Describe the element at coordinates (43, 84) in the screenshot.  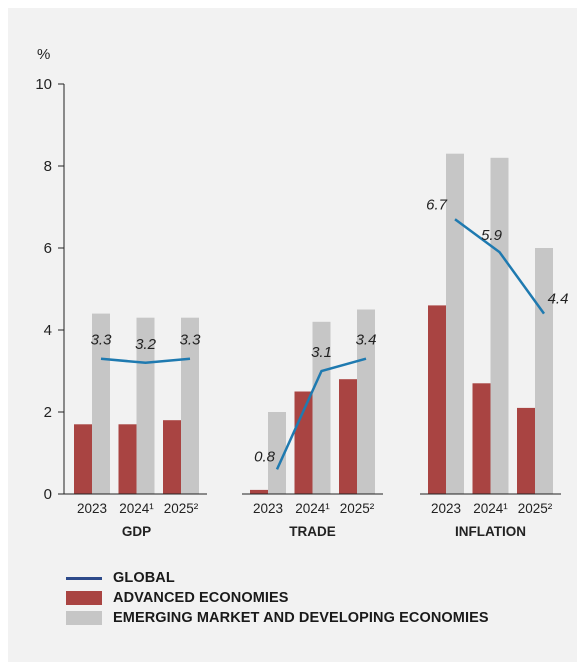
I see `y-tick-label: 10` at that location.